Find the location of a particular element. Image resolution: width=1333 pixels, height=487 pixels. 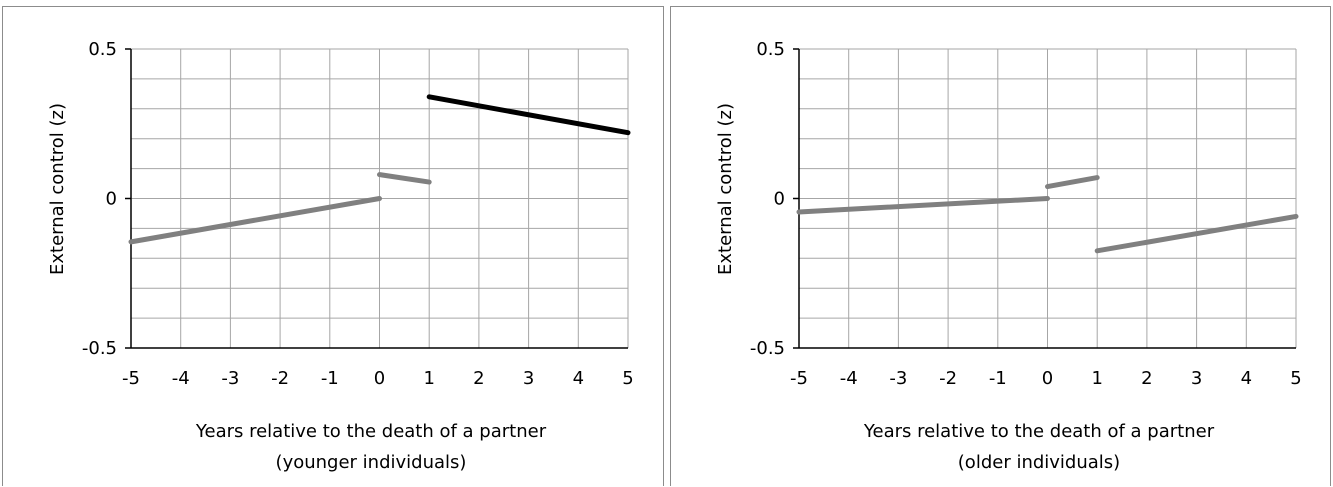

x-axis-label-sub: (younger individuals) is located at coordinates (371, 462).